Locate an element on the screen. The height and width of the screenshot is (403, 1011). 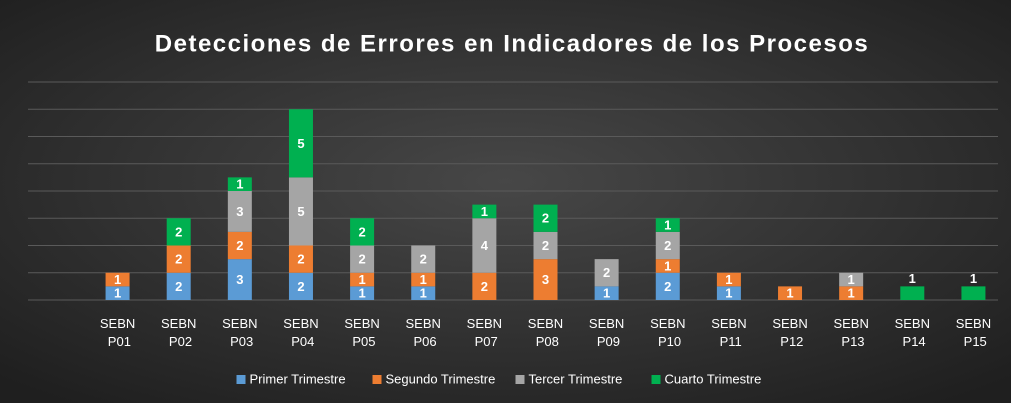
legend-label: Primer Trimestre is located at coordinates (298, 378).